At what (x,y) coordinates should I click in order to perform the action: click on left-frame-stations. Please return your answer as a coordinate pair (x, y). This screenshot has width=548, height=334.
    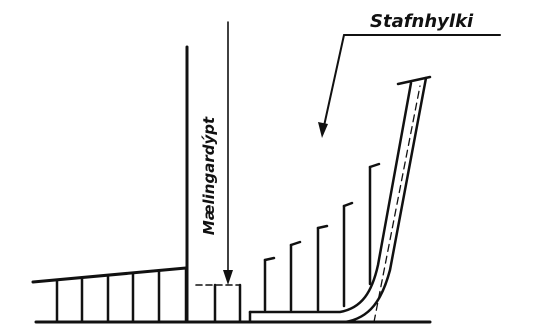
    Looking at the image, I should click on (121, 295).